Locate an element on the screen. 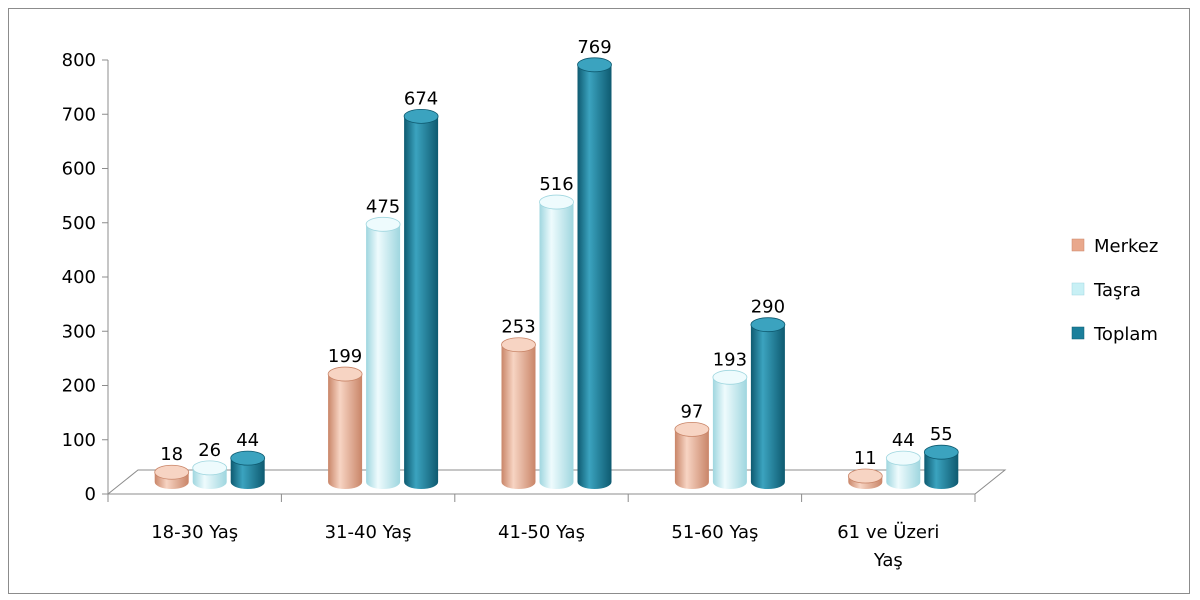 The image size is (1200, 600). y-tick-label: 200 is located at coordinates (79, 386).